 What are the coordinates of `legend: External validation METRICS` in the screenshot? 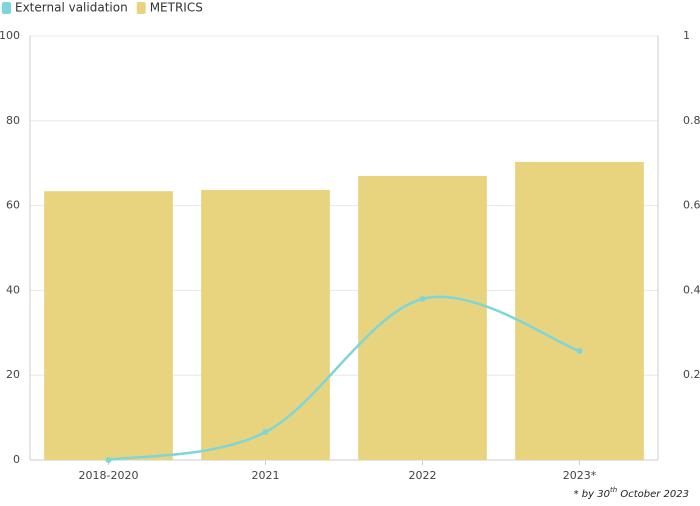 It's located at (102, 8).